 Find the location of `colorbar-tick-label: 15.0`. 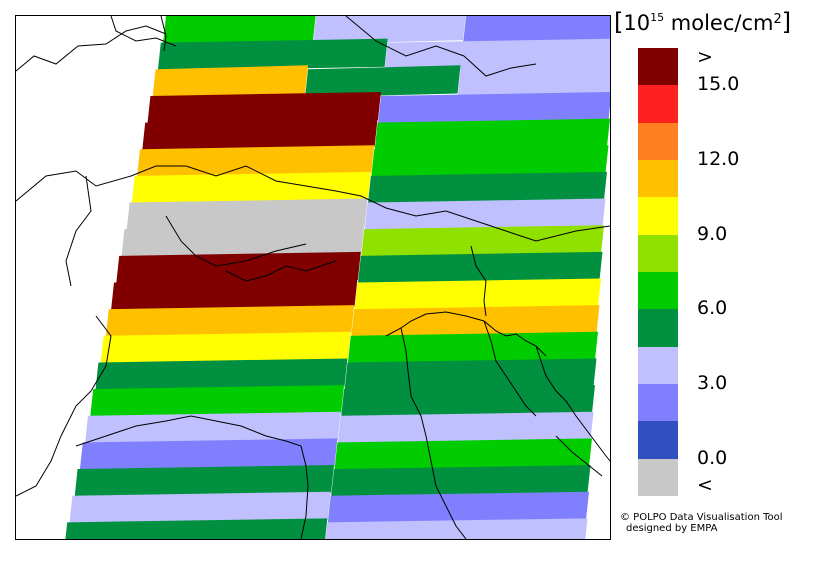

colorbar-tick-label: 15.0 is located at coordinates (718, 84).